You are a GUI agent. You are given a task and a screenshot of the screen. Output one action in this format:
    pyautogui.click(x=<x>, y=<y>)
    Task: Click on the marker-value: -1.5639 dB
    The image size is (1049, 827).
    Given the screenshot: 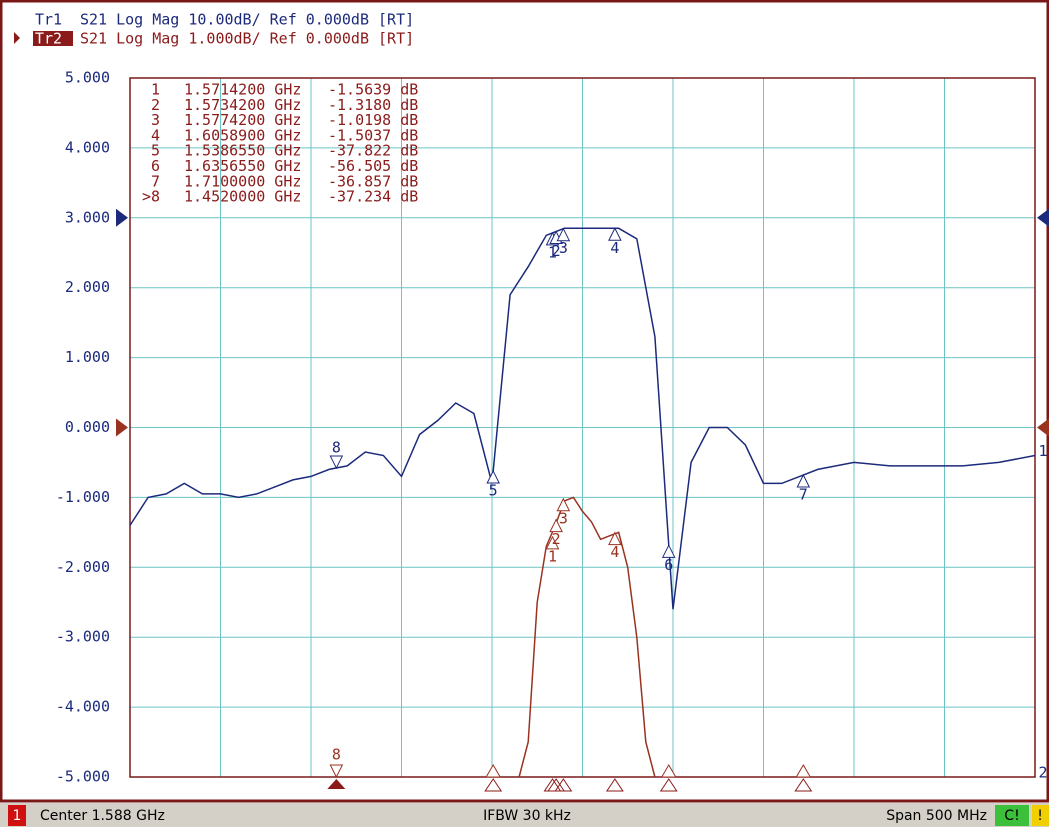 What is the action you would take?
    pyautogui.click(x=373, y=90)
    